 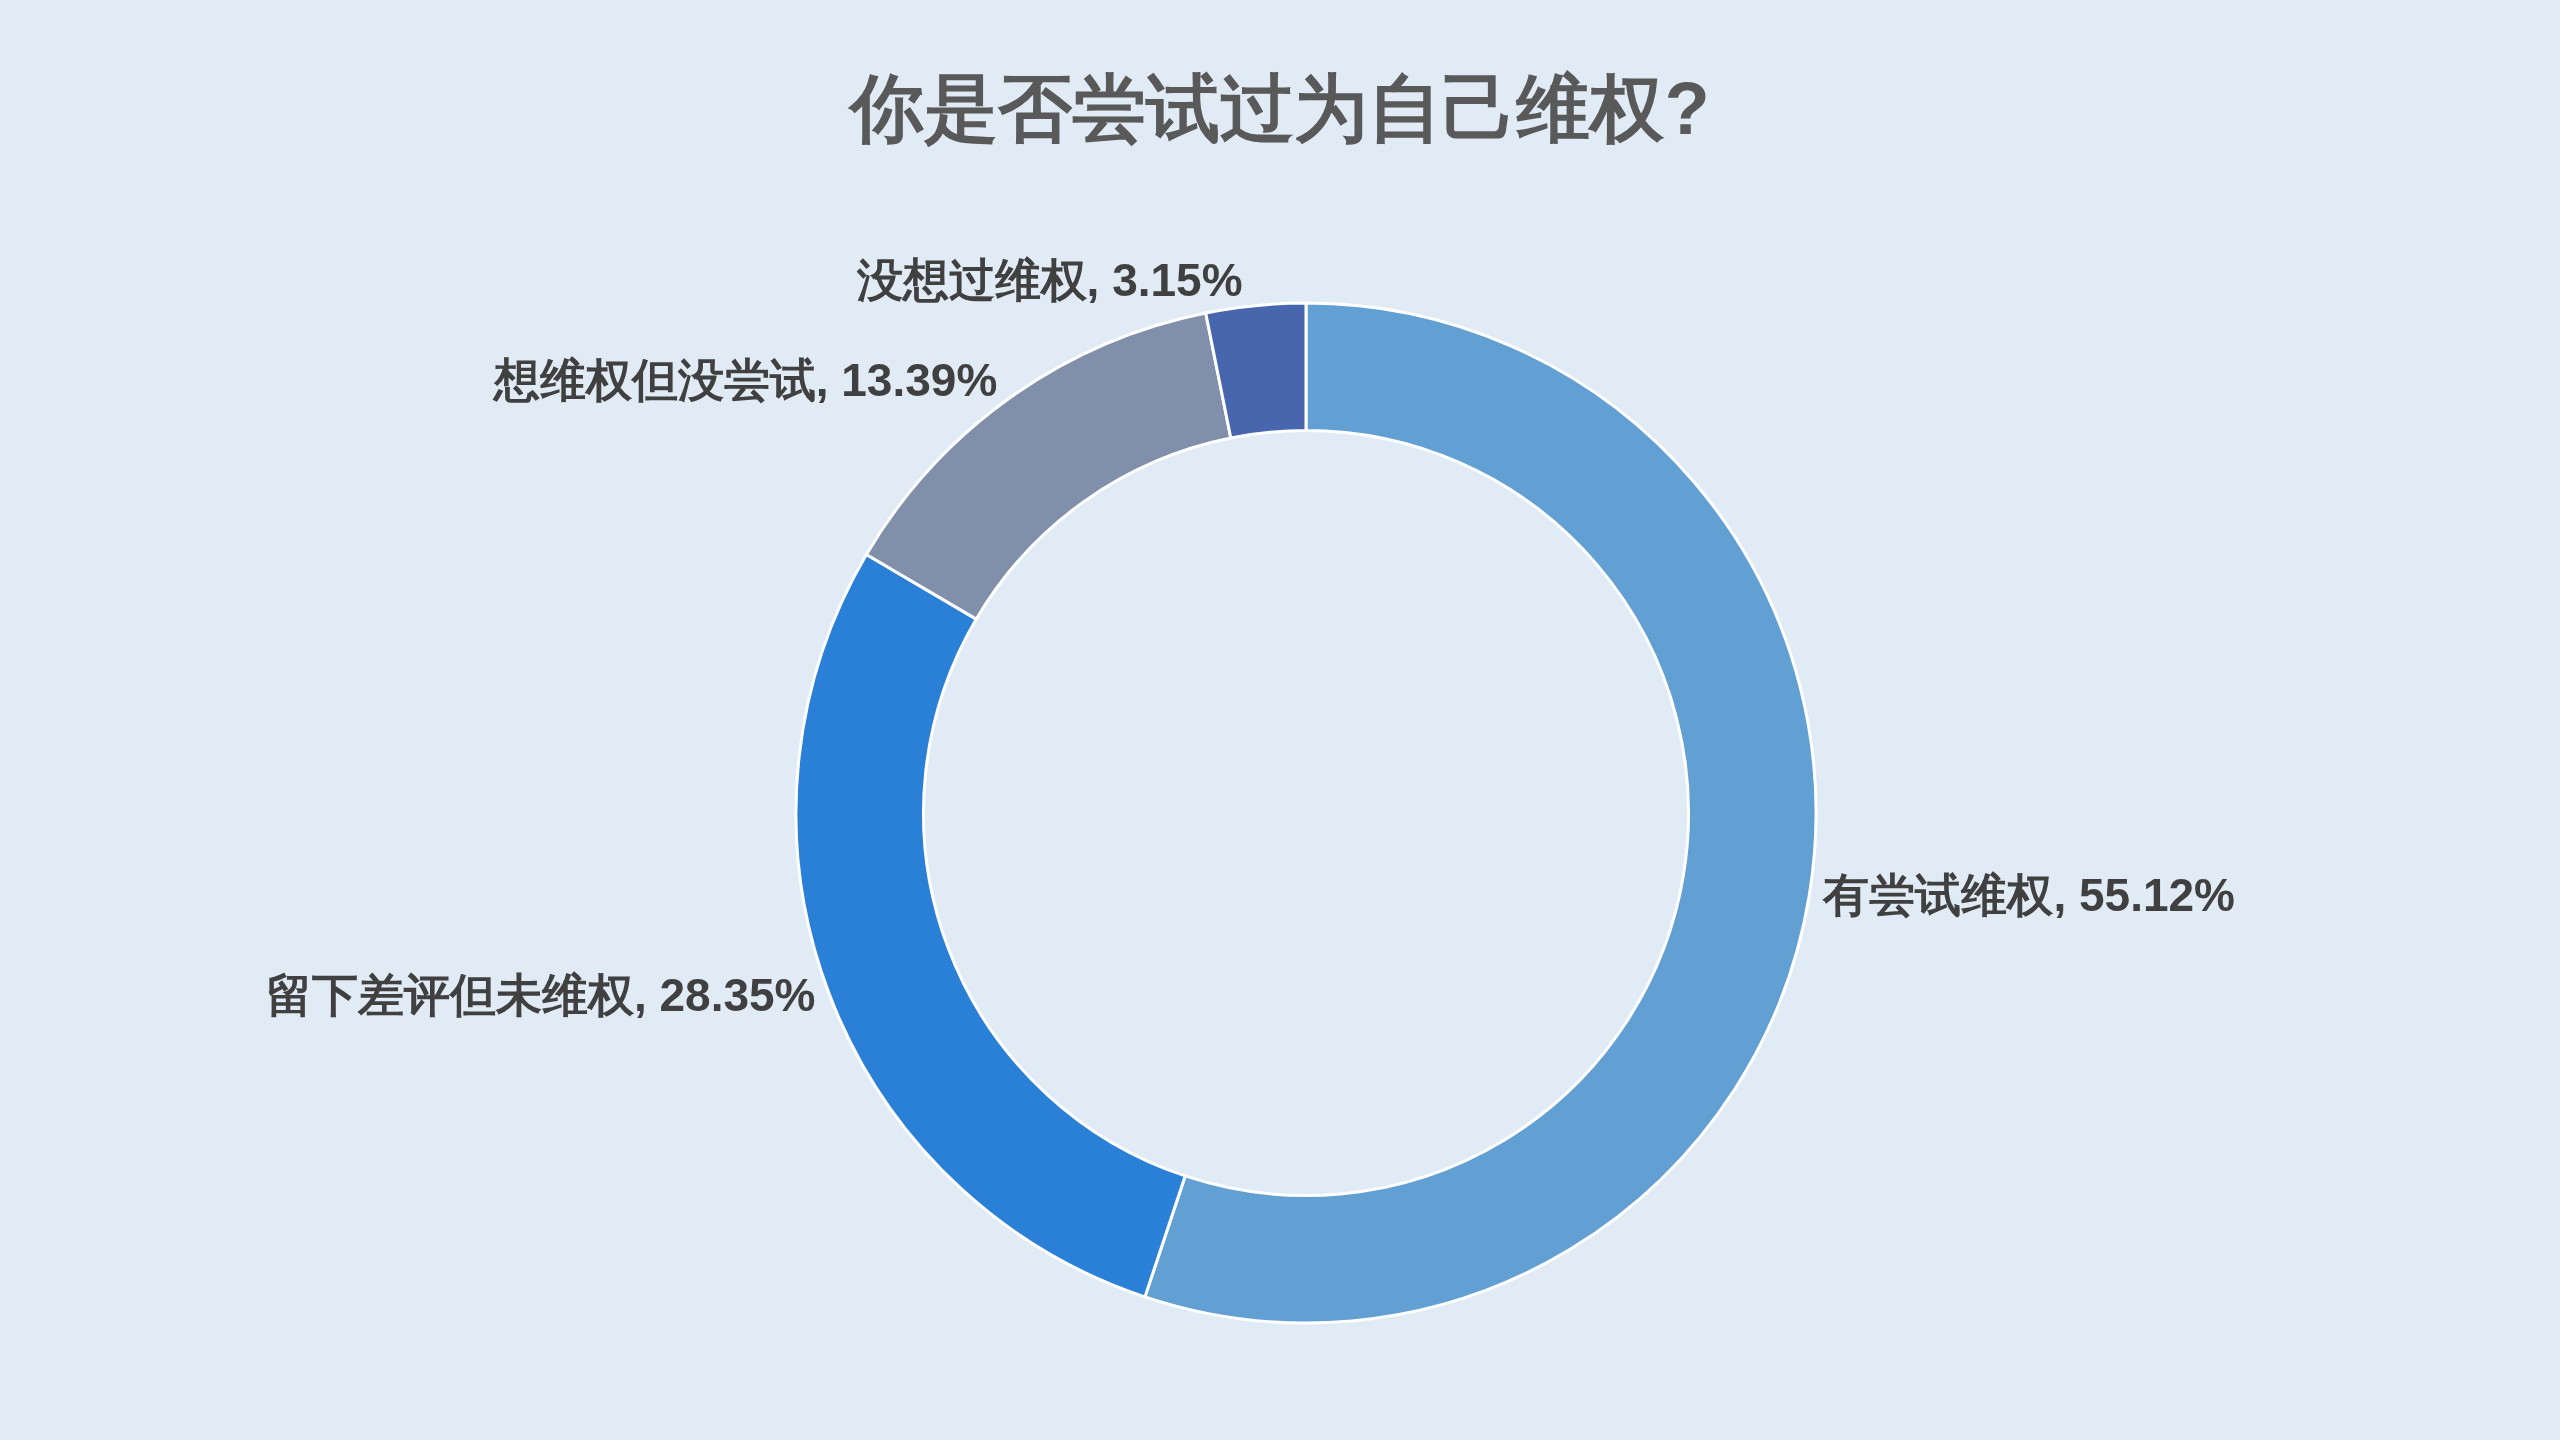 What do you see at coordinates (1049, 279) in the screenshot?
I see `slice-label: 没想过维权, 3.15%` at bounding box center [1049, 279].